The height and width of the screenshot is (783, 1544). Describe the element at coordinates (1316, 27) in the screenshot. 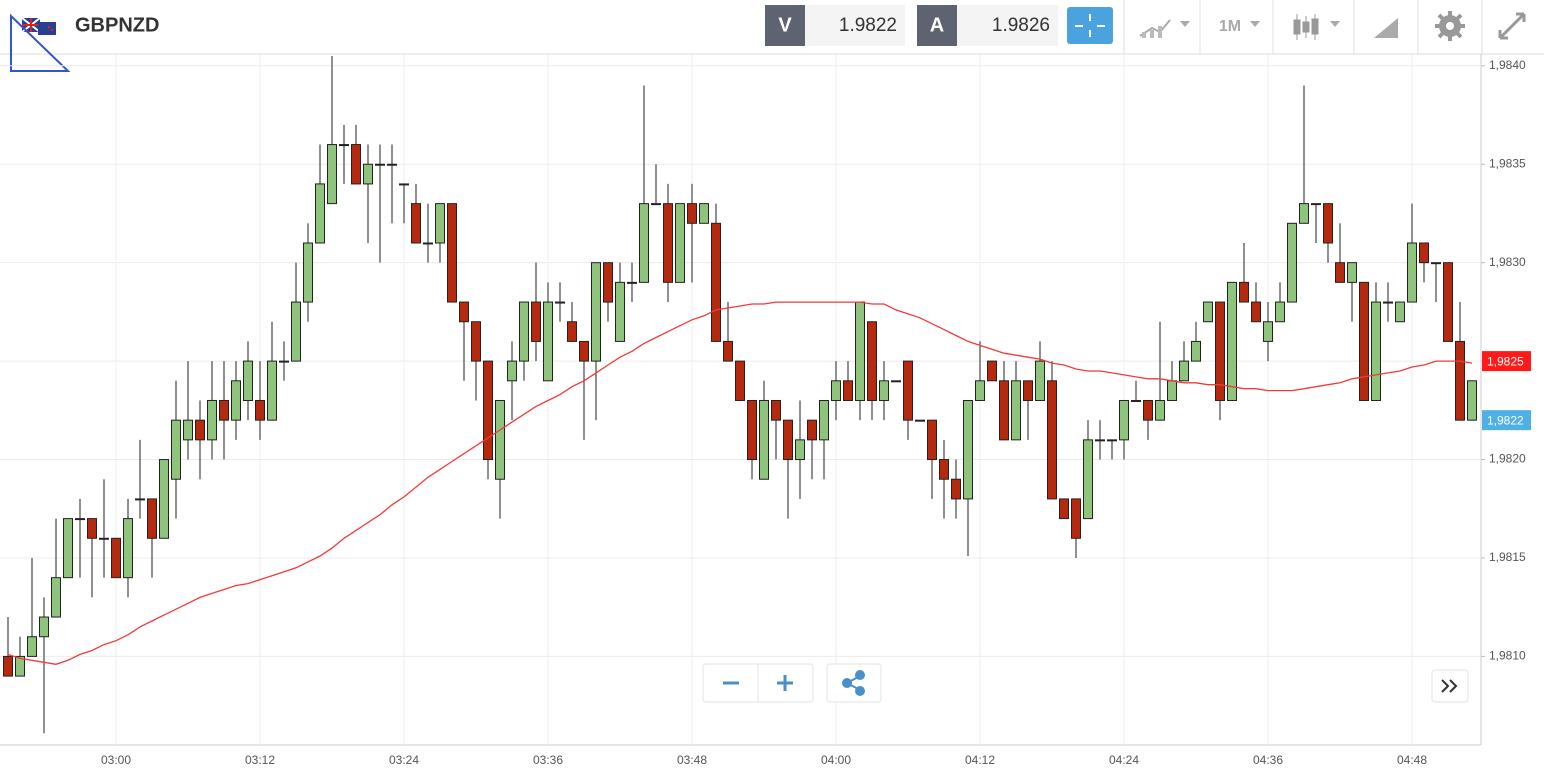

I see `candle-style-button` at that location.